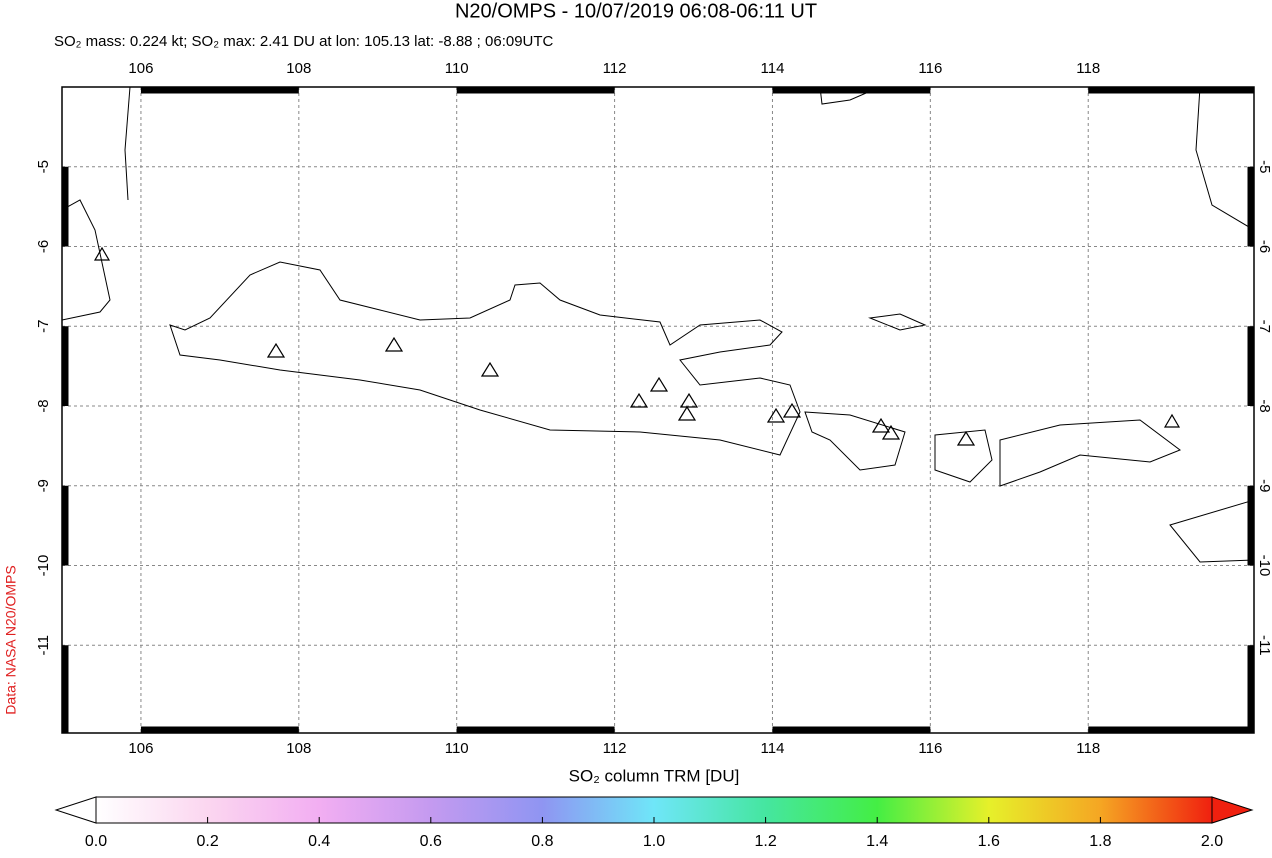 This screenshot has height=858, width=1272. What do you see at coordinates (1232, 810) in the screenshot?
I see `colorbar-over` at bounding box center [1232, 810].